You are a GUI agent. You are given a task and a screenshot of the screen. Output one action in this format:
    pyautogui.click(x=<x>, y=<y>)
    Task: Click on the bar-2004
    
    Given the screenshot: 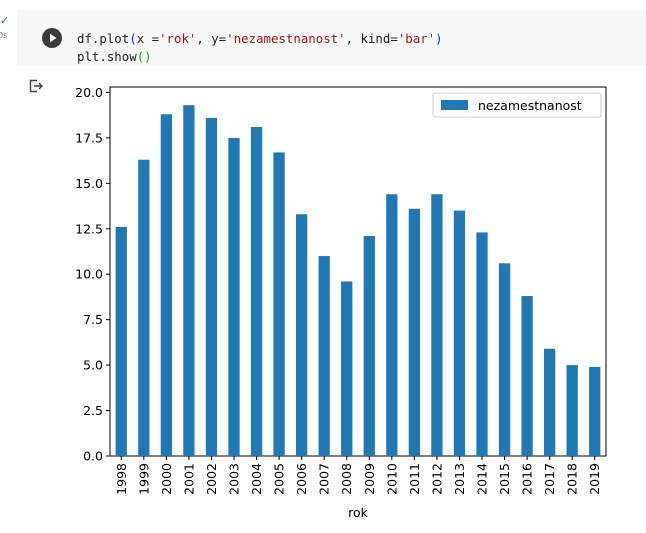 What is the action you would take?
    pyautogui.click(x=256, y=291)
    